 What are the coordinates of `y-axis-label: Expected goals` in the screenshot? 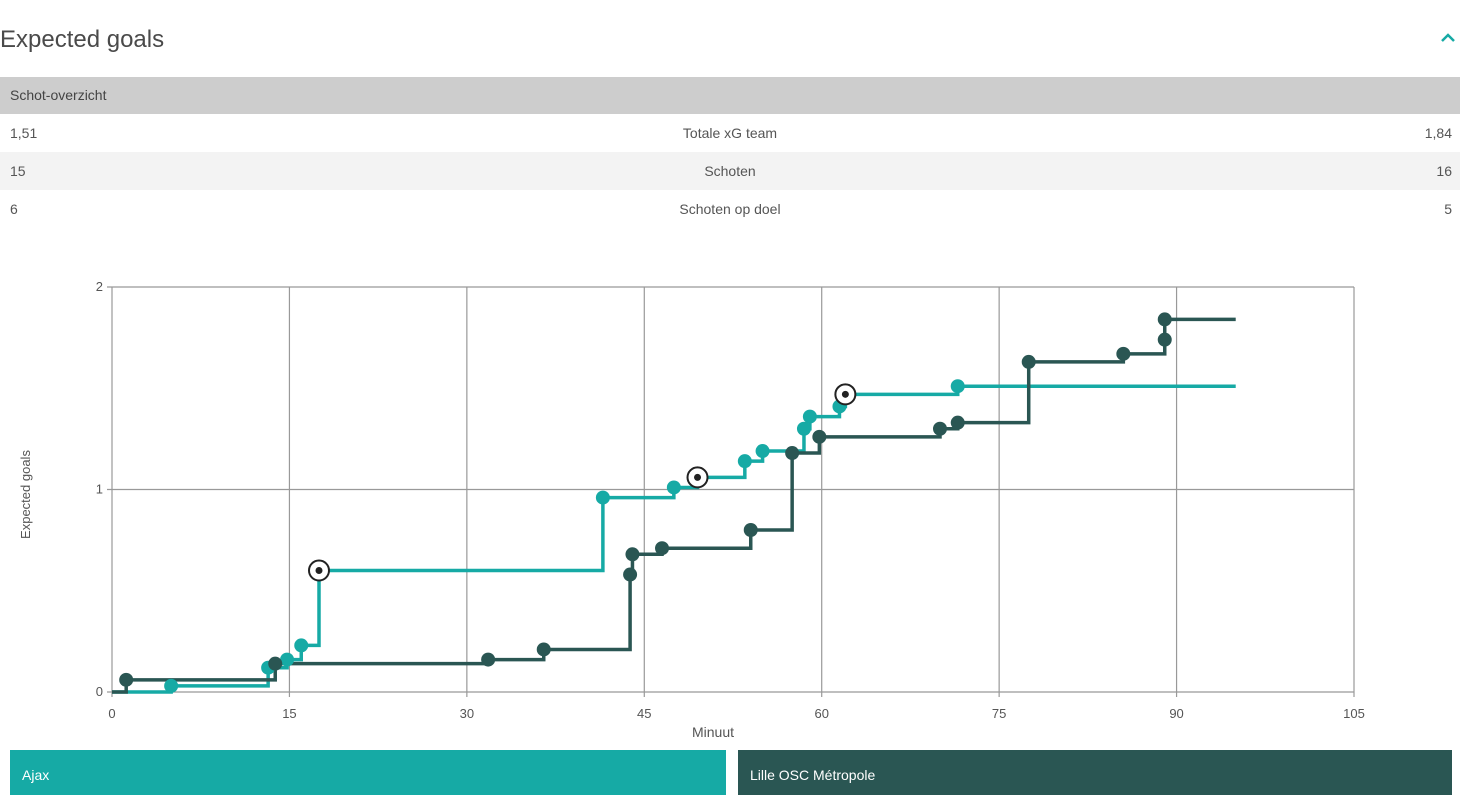 It's located at (25, 494).